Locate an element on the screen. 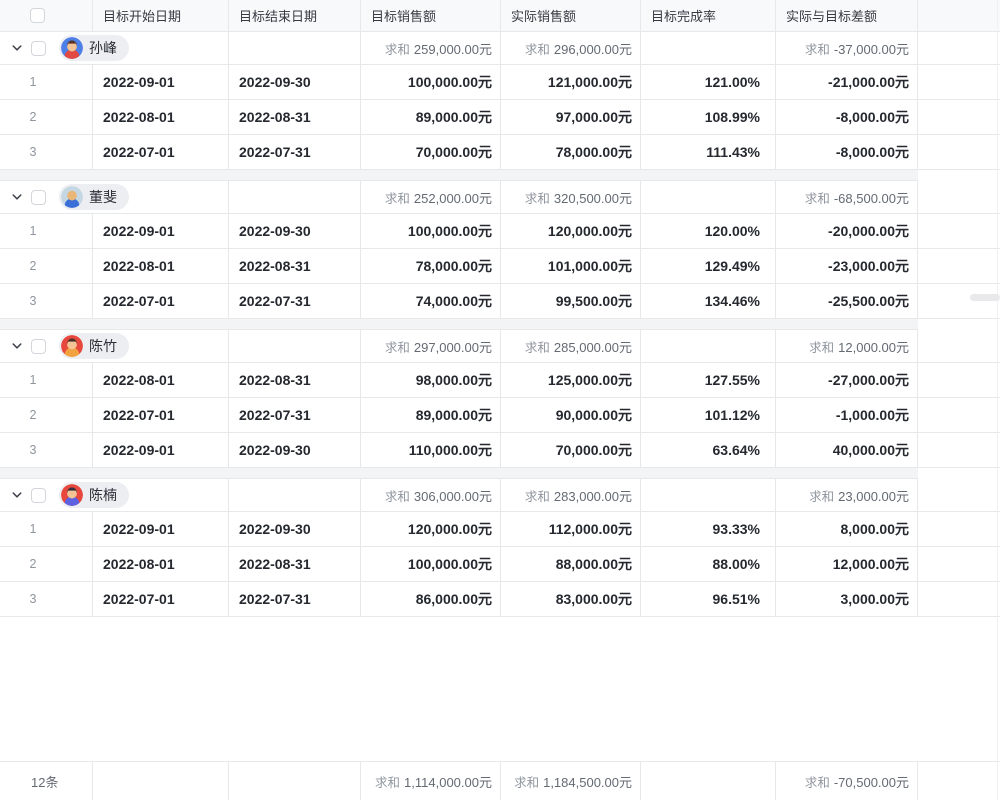 Image resolution: width=1000 pixels, height=800 pixels. column-header-diff: 实际与目标差额 is located at coordinates (847, 15).